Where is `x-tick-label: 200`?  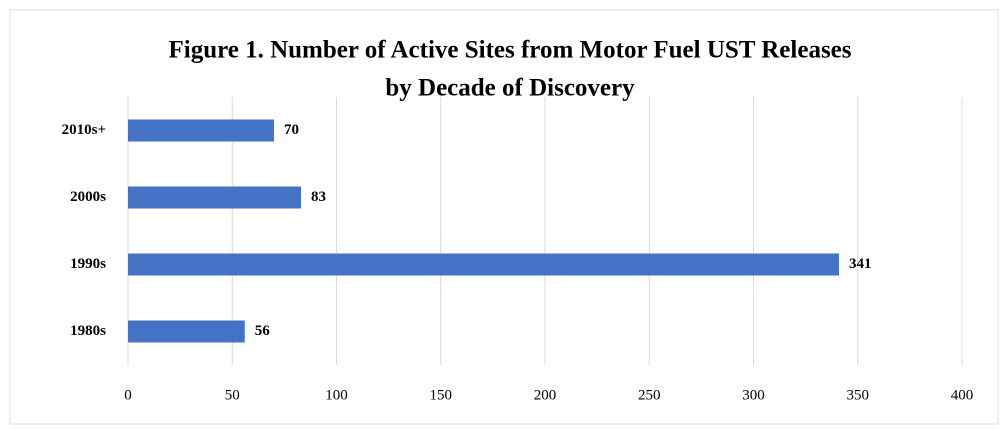 x-tick-label: 200 is located at coordinates (545, 395).